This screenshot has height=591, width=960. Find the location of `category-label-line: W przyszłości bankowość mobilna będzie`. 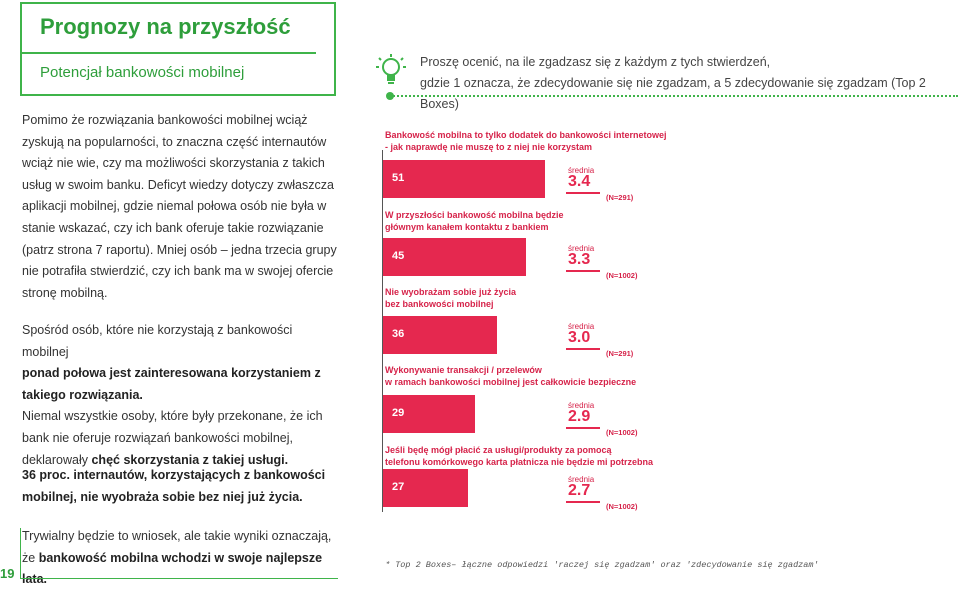

category-label-line: W przyszłości bankowość mobilna będzie is located at coordinates (474, 215).